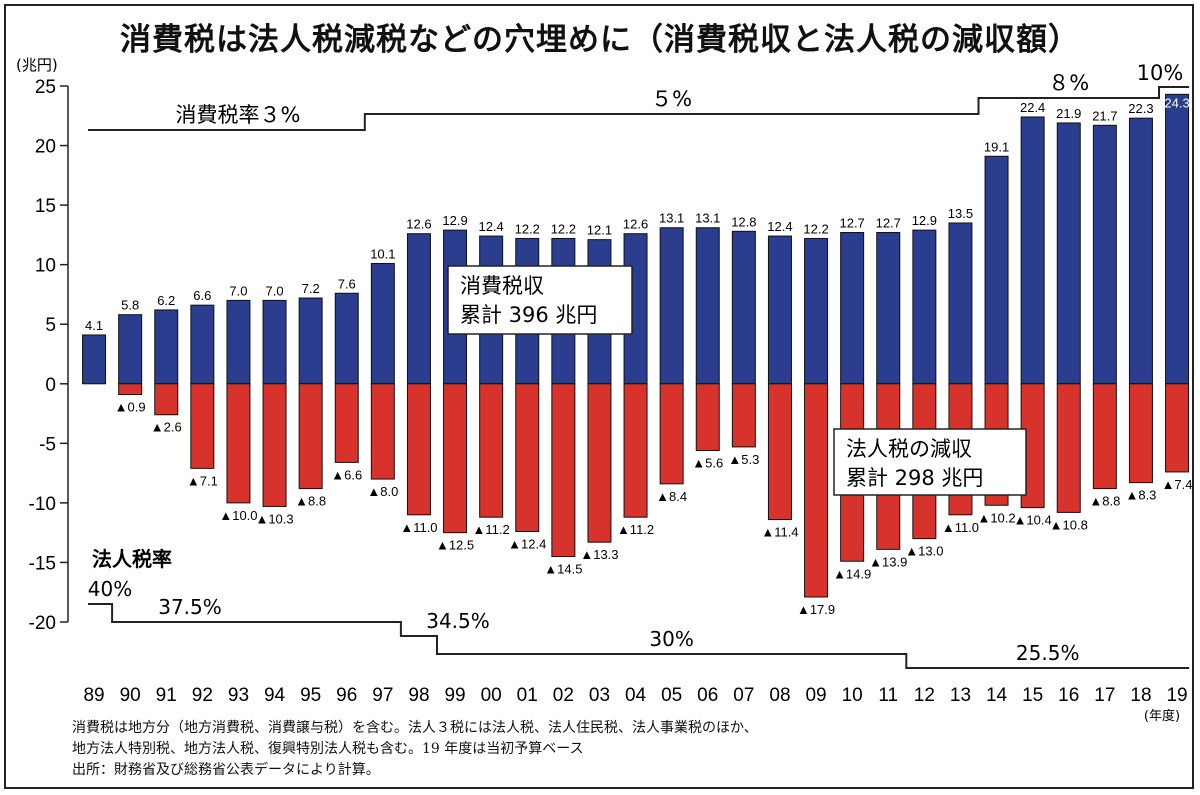 This screenshot has width=1200, height=795. I want to click on x-tick-label: 91, so click(166, 695).